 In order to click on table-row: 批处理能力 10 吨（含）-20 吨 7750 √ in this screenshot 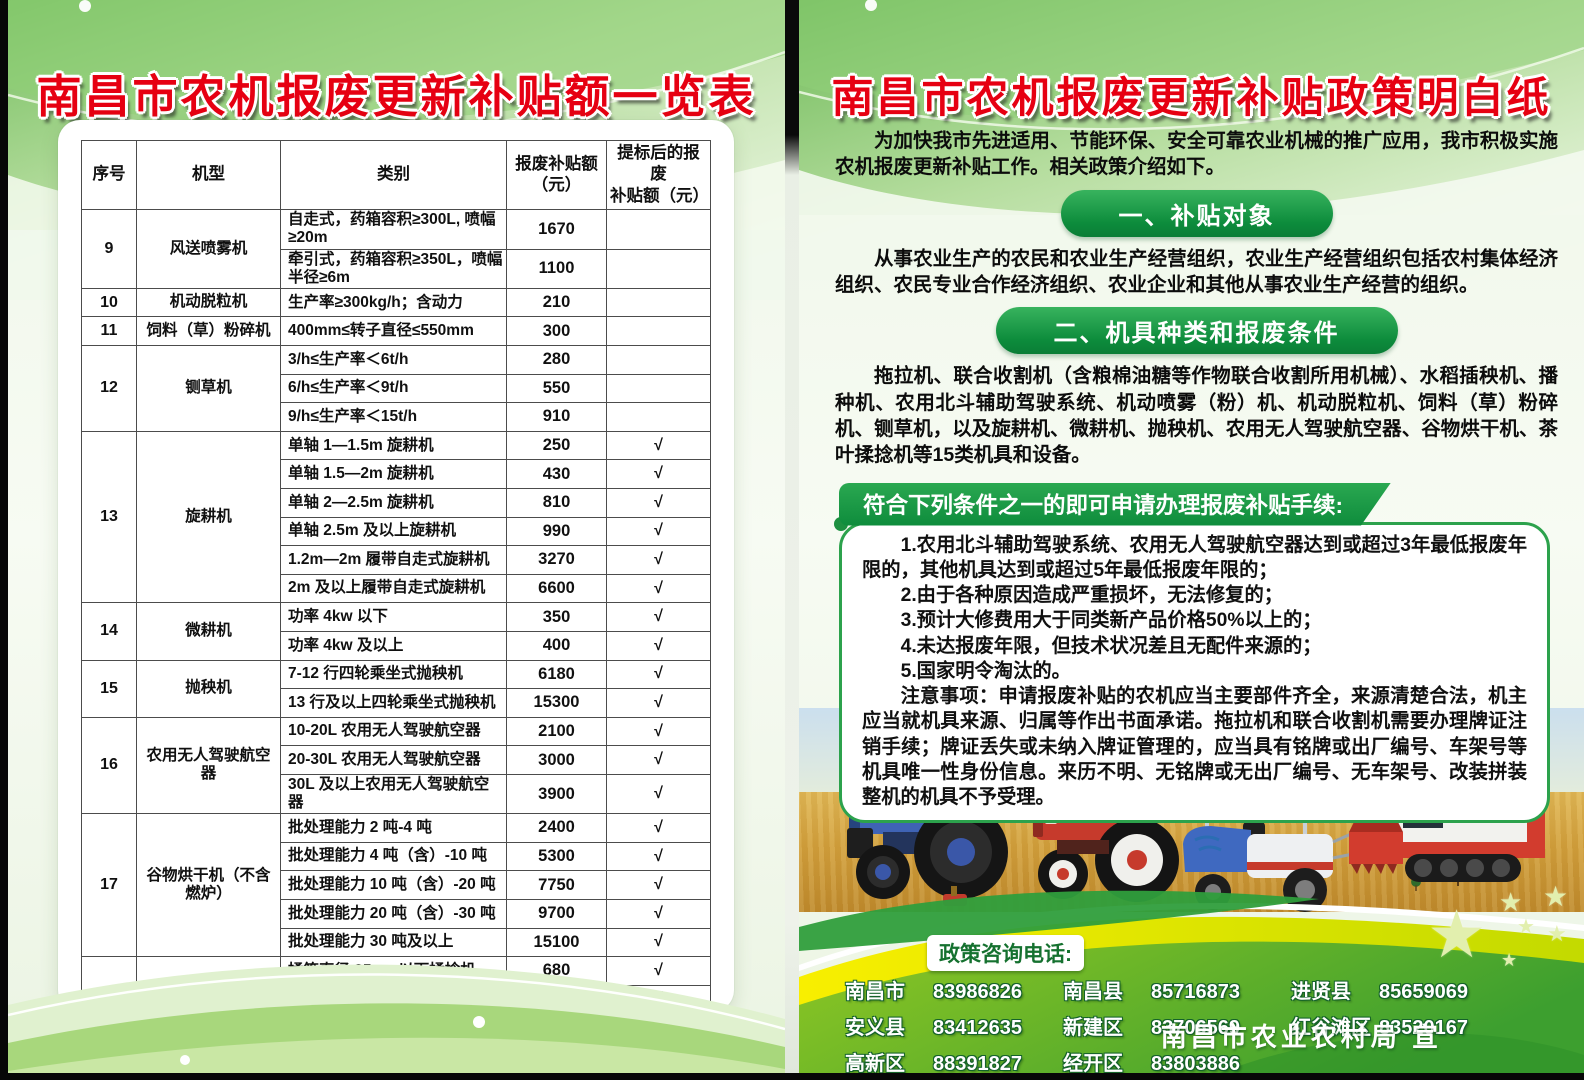, I will do `click(396, 885)`.